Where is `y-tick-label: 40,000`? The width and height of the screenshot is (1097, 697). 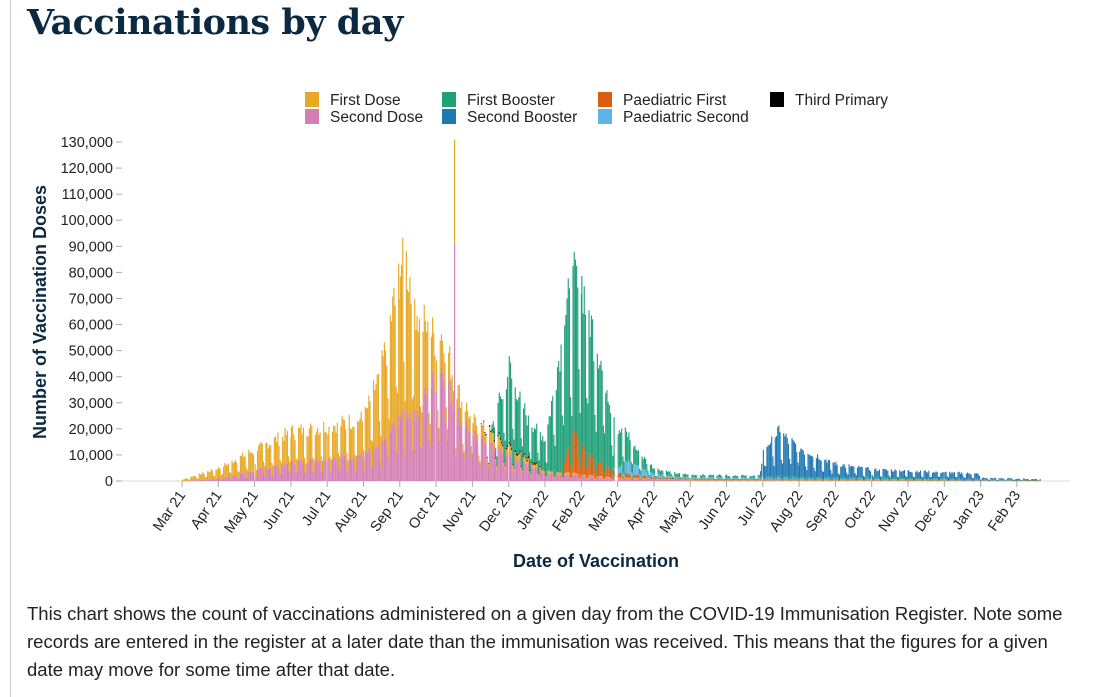
y-tick-label: 40,000 is located at coordinates (91, 378).